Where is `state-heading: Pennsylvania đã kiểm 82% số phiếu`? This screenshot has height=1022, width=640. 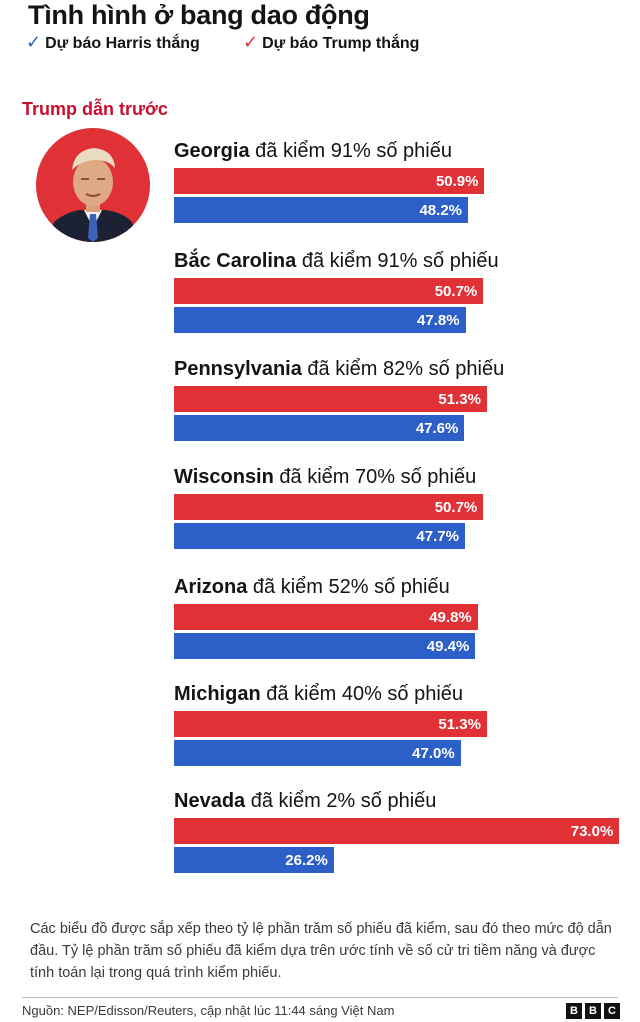
state-heading: Pennsylvania đã kiểm 82% số phiếu is located at coordinates (339, 369).